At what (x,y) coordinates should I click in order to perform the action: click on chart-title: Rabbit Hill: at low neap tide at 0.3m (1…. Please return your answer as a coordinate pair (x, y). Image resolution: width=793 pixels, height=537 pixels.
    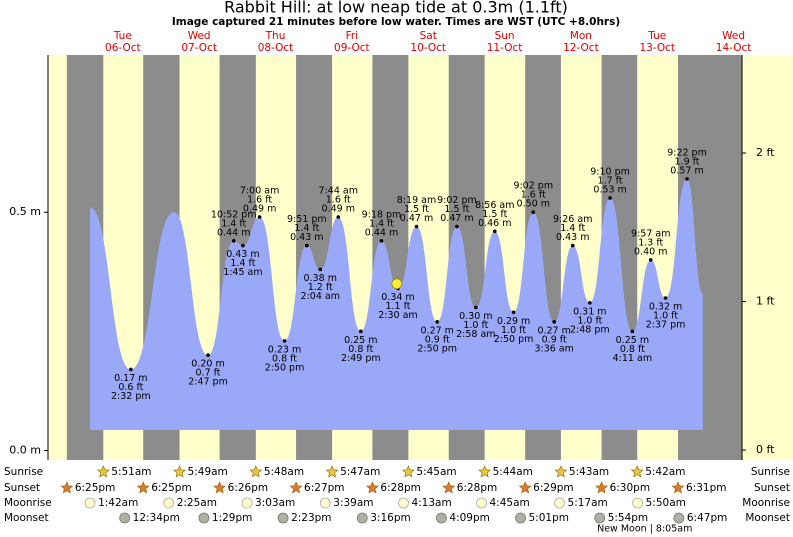
    Looking at the image, I should click on (396, 8).